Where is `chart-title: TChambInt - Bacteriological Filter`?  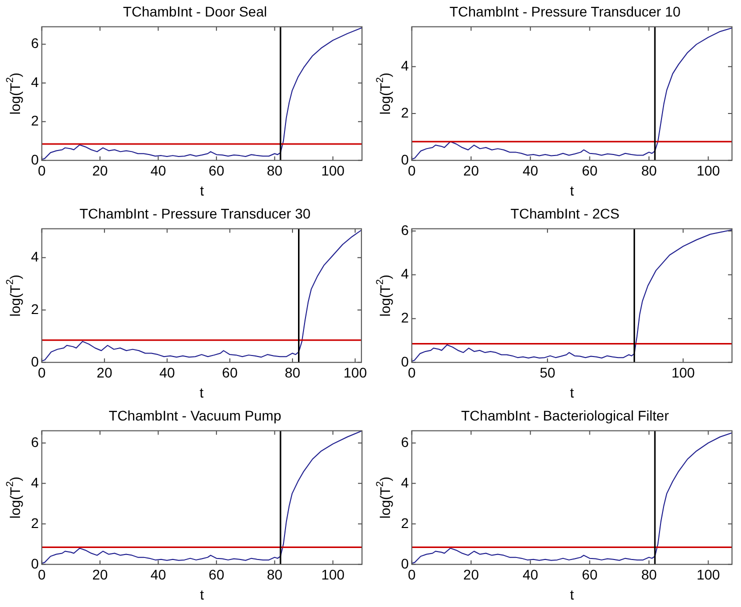 chart-title: TChambInt - Bacteriological Filter is located at coordinates (565, 415).